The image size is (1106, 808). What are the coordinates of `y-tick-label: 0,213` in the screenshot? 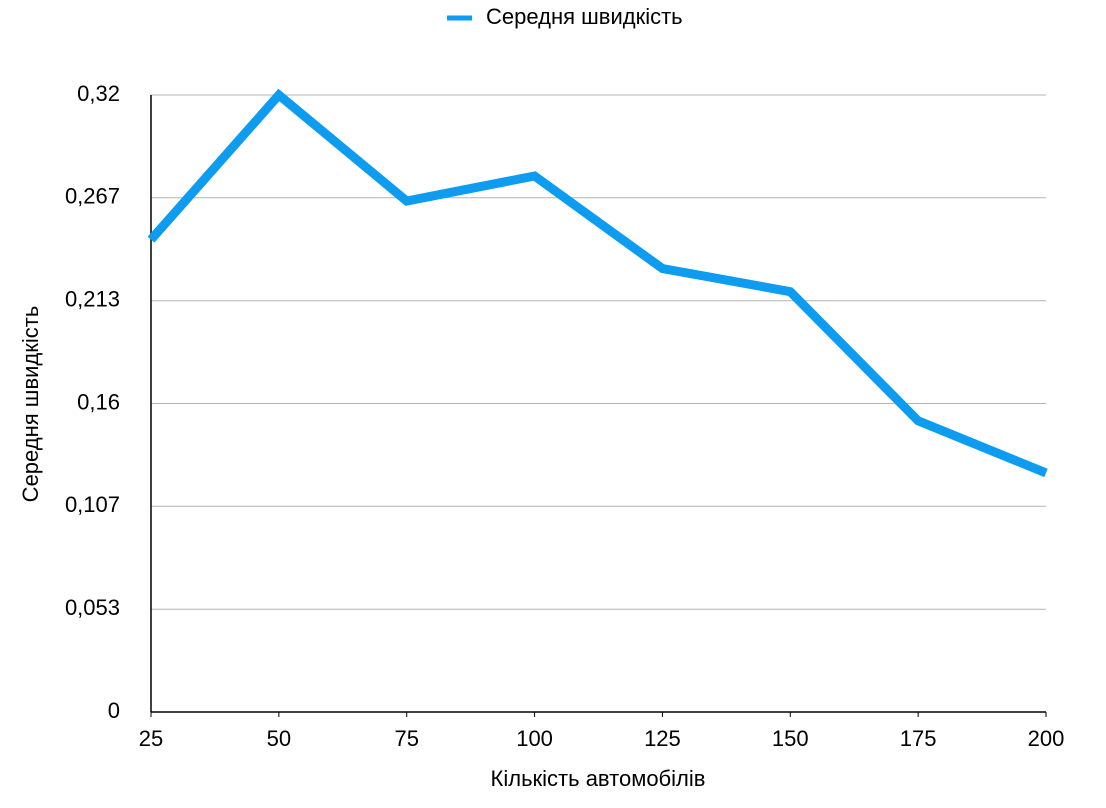 It's located at (92, 299).